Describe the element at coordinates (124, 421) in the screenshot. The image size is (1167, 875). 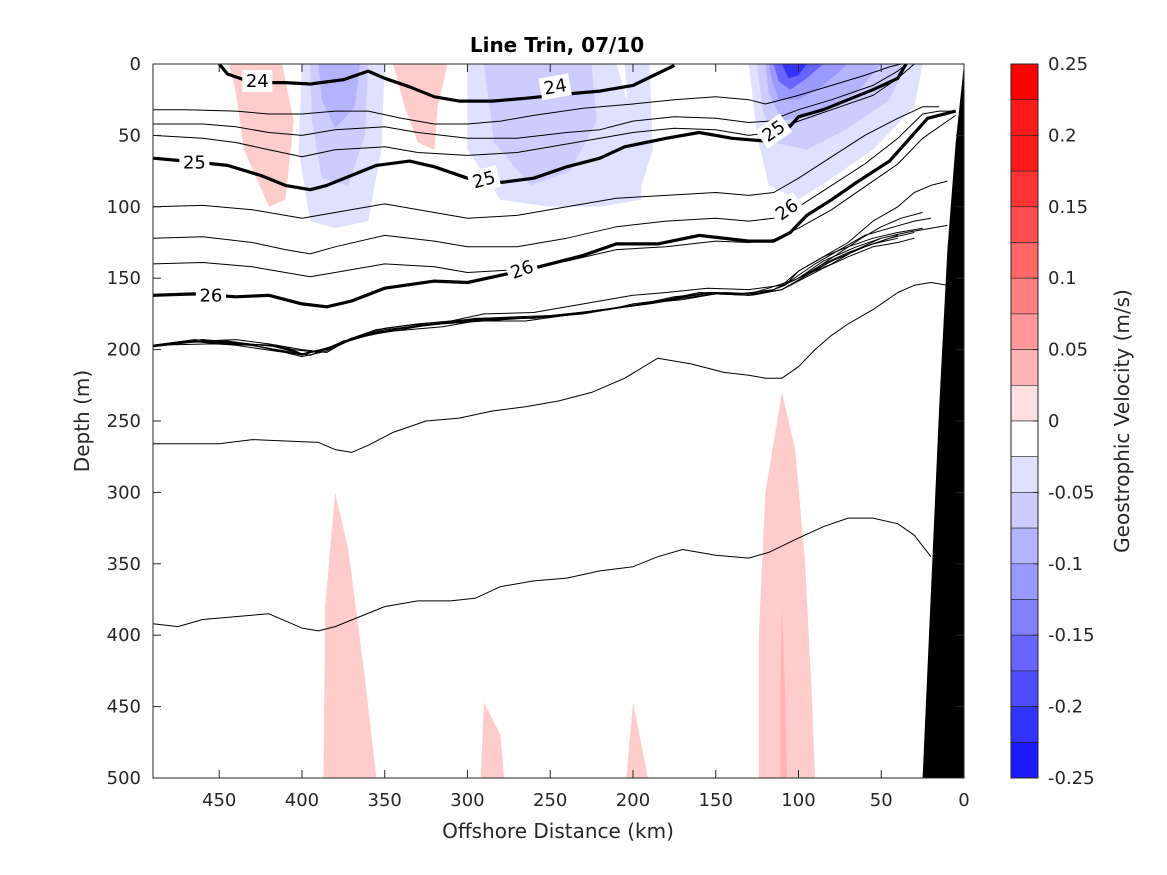
I see `y-tick-label: 250` at that location.